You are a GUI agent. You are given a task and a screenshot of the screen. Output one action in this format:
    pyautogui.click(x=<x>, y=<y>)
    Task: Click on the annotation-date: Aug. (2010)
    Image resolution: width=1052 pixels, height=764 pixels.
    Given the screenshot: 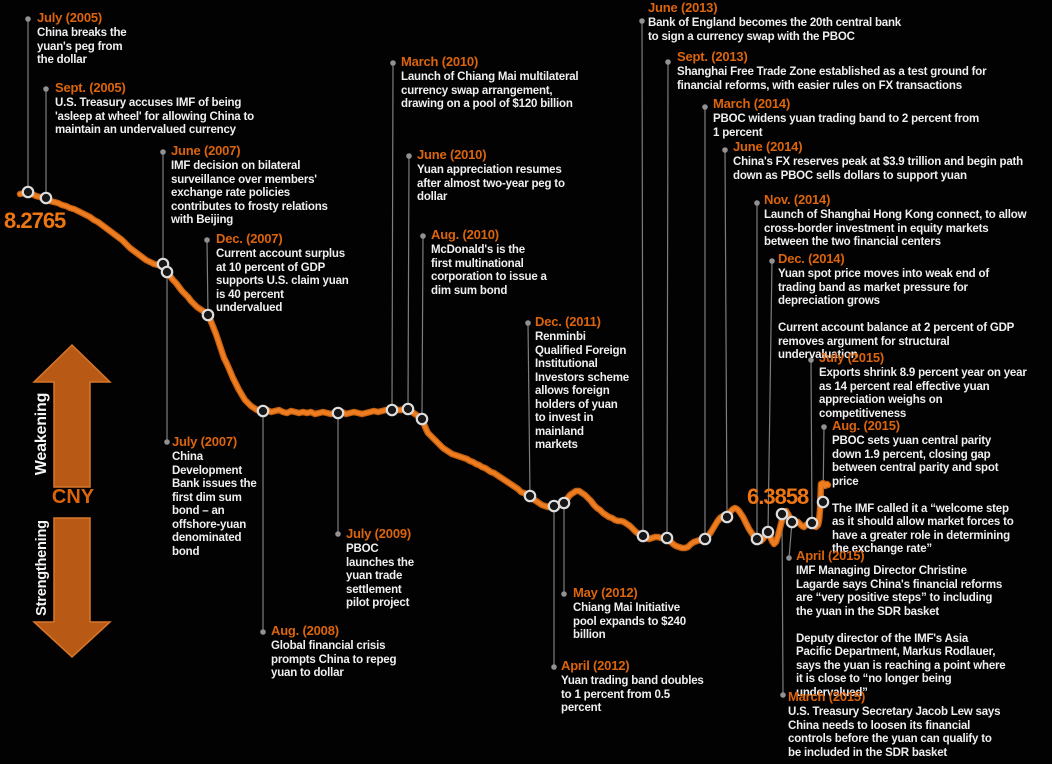 What is the action you would take?
    pyautogui.click(x=465, y=234)
    